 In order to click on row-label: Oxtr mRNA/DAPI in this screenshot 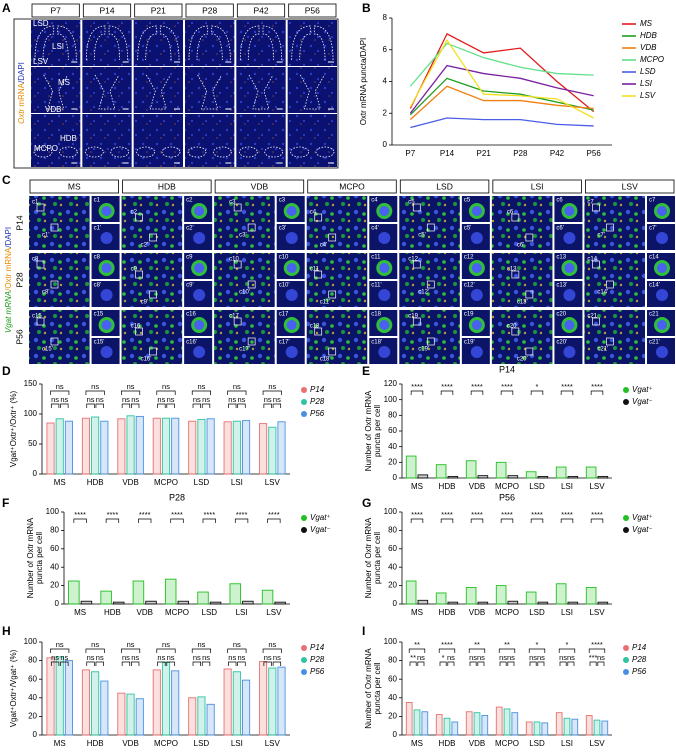, I will do `click(21, 93)`.